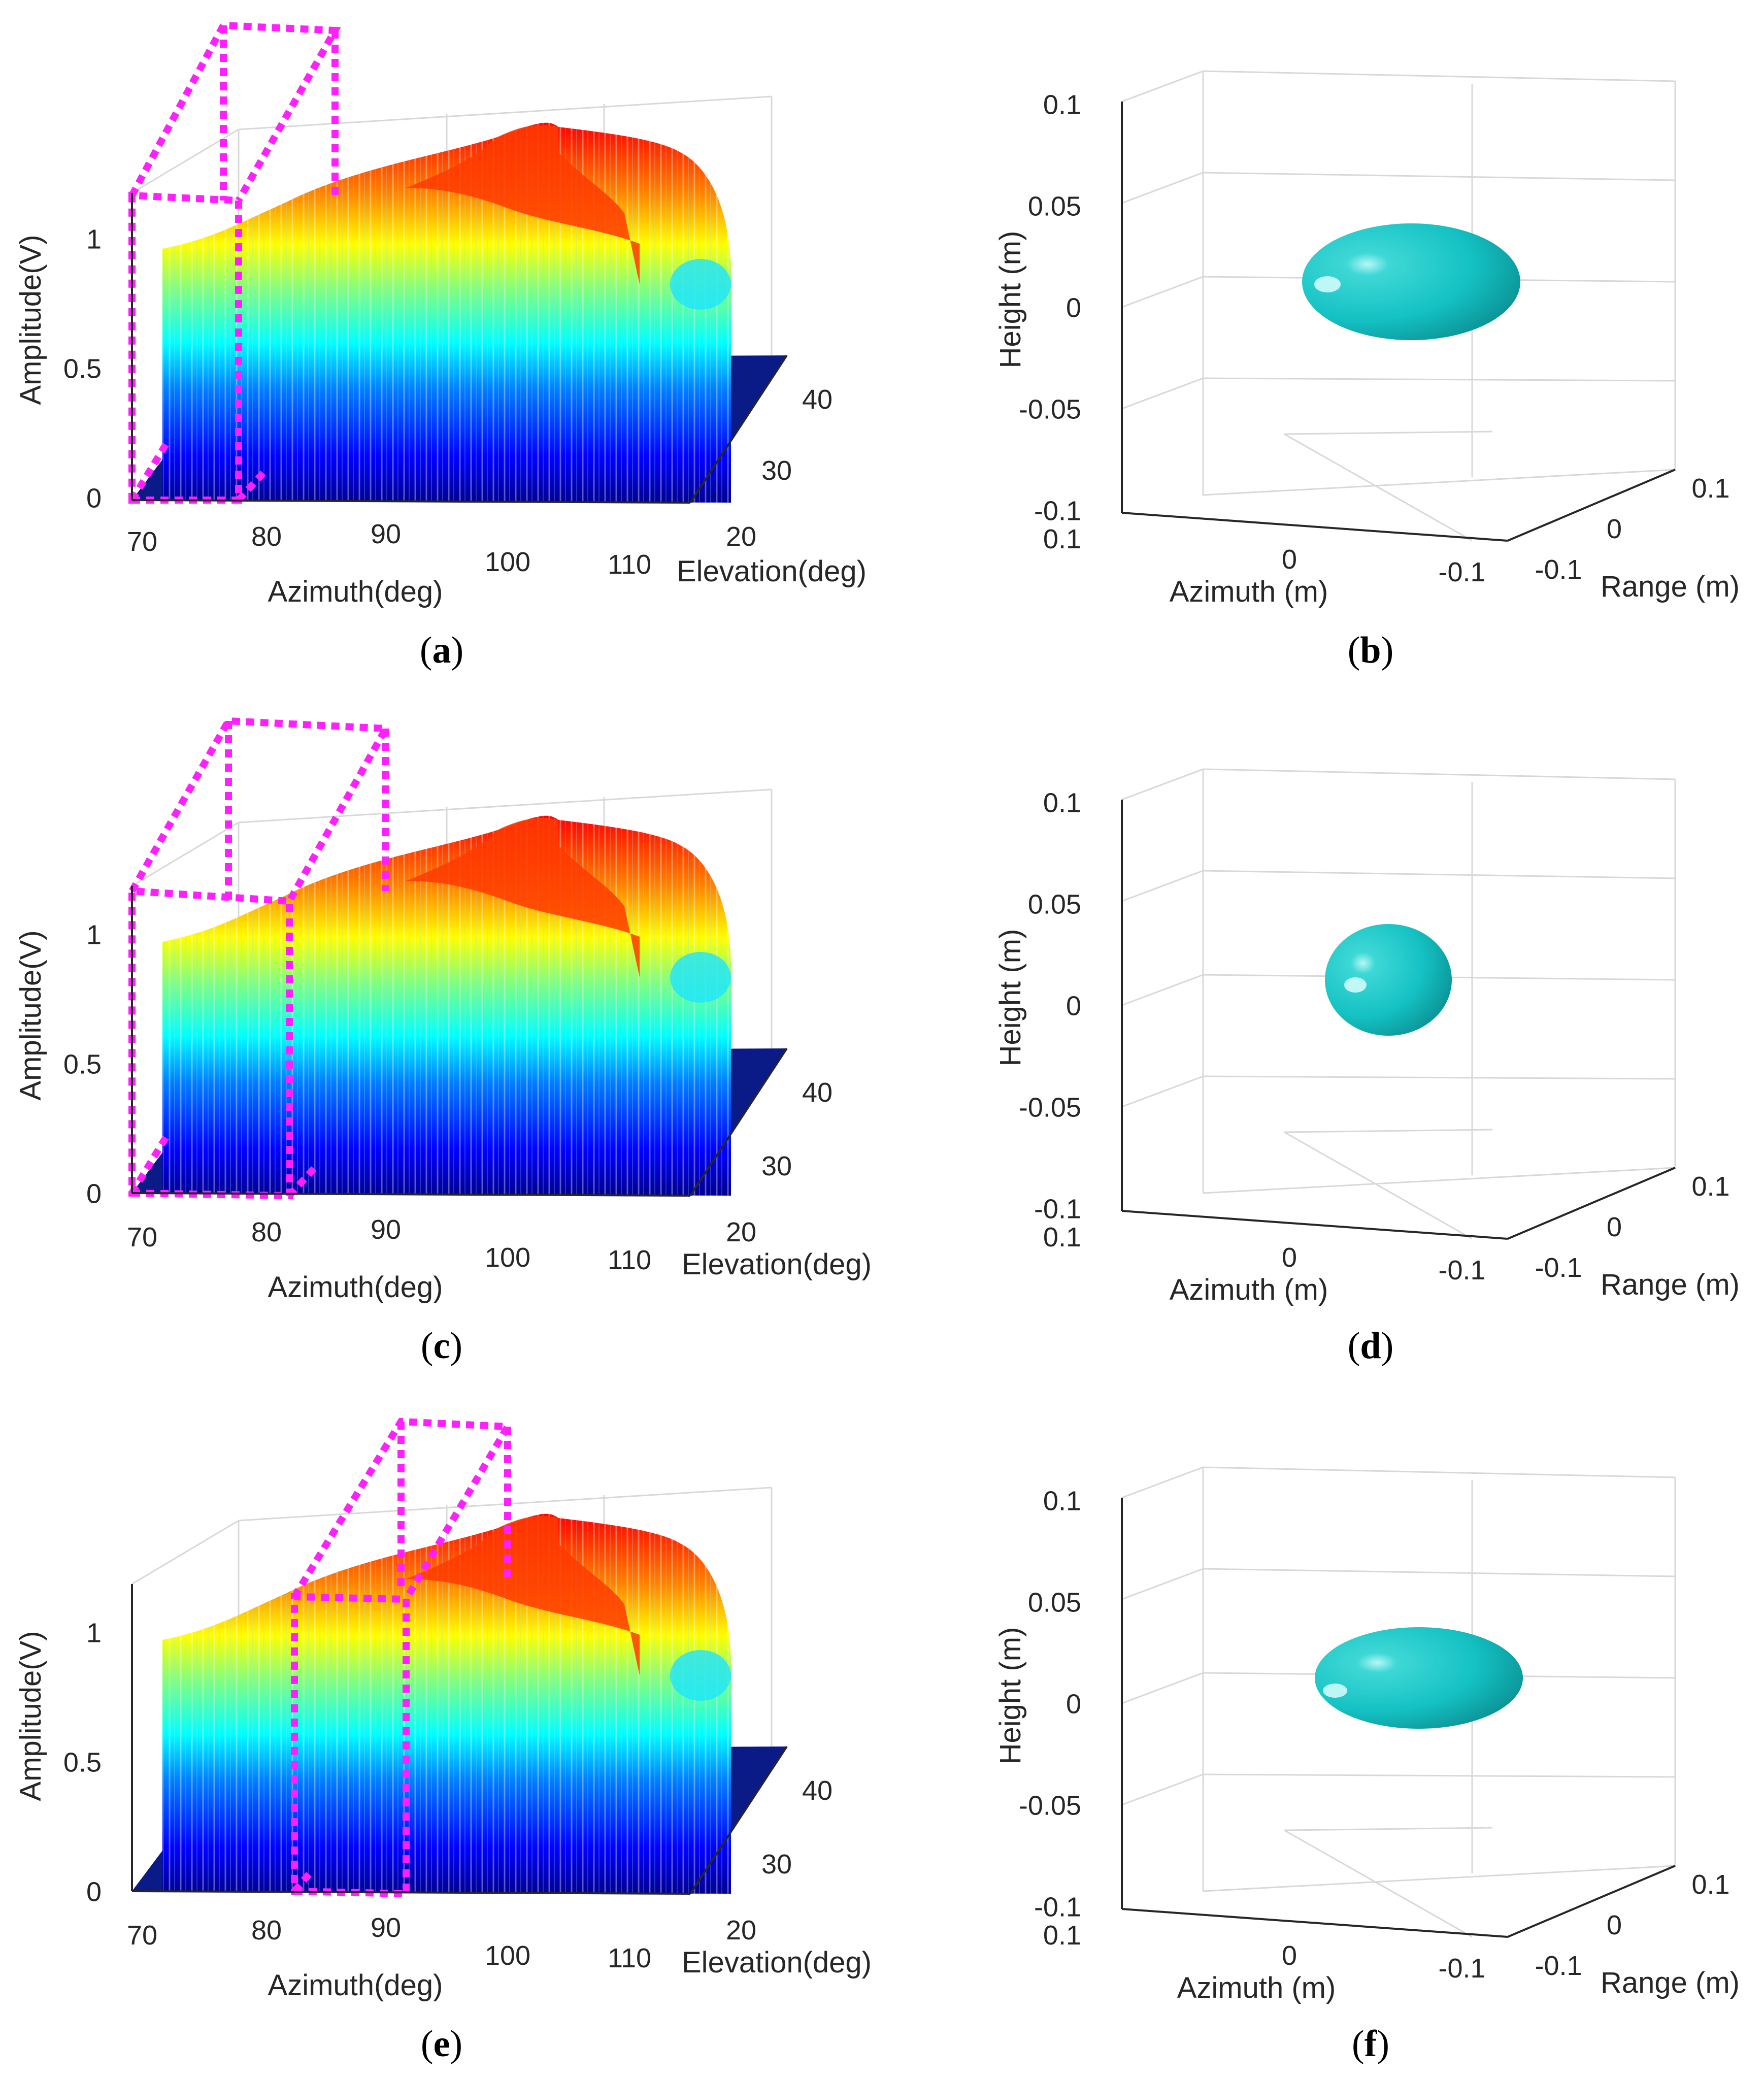  Describe the element at coordinates (441, 2044) in the screenshot. I see `caption-e: (e)` at that location.